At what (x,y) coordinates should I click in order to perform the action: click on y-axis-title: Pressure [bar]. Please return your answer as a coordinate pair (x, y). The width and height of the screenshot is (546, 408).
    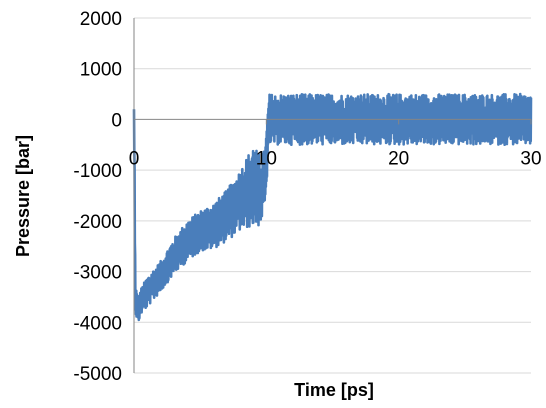
    Looking at the image, I should click on (23, 196).